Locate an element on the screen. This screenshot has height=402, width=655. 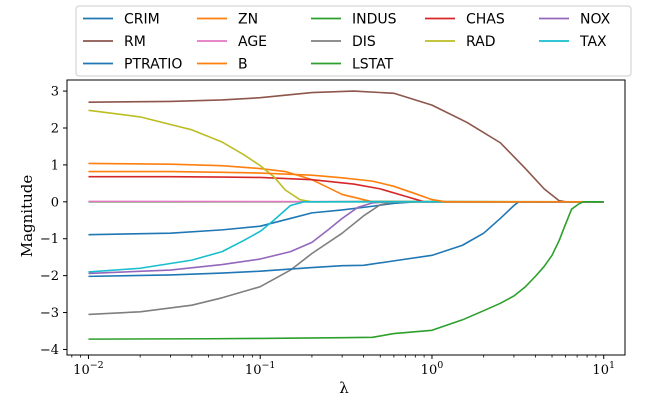
legend-label-indus: INDUS is located at coordinates (374, 20).